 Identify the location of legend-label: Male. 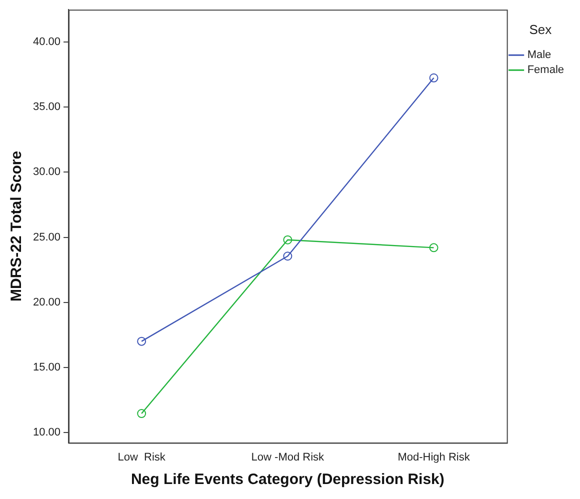
(539, 55).